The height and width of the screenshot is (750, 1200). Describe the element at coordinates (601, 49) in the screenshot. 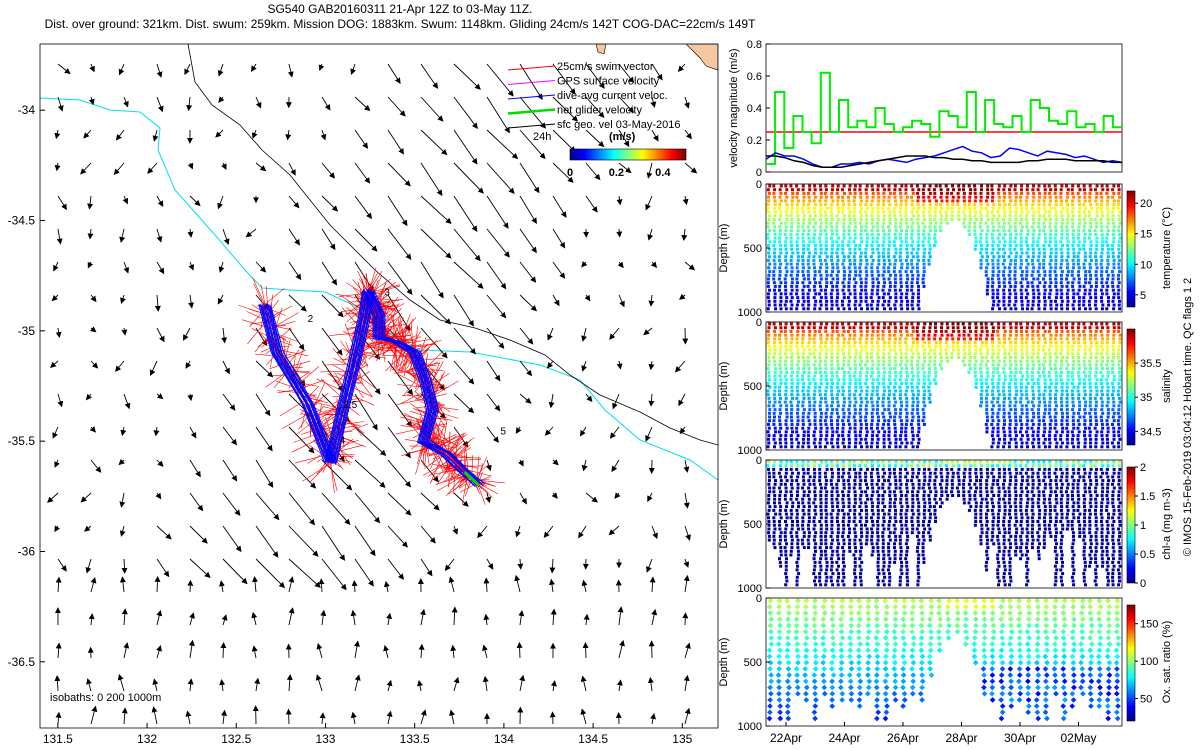

I see `island-patch` at that location.